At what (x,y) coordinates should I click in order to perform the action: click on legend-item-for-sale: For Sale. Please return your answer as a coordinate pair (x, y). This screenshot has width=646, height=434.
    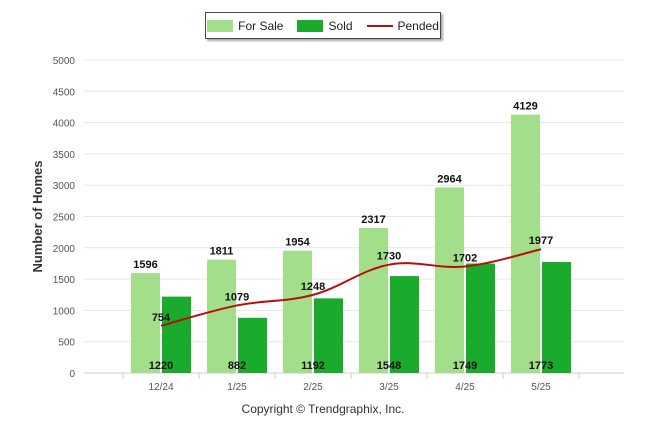
    Looking at the image, I should click on (245, 26).